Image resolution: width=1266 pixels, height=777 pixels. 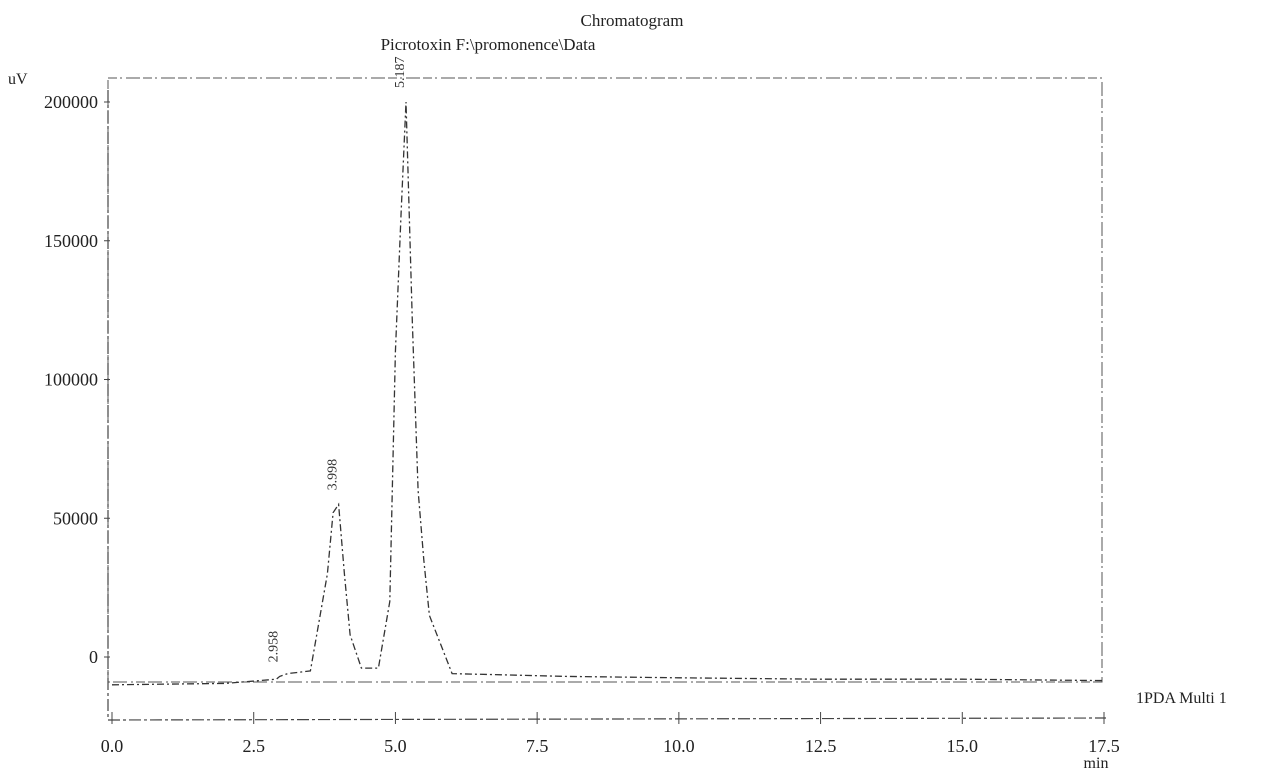 What do you see at coordinates (400, 73) in the screenshot?
I see `peak-label: 5.187` at bounding box center [400, 73].